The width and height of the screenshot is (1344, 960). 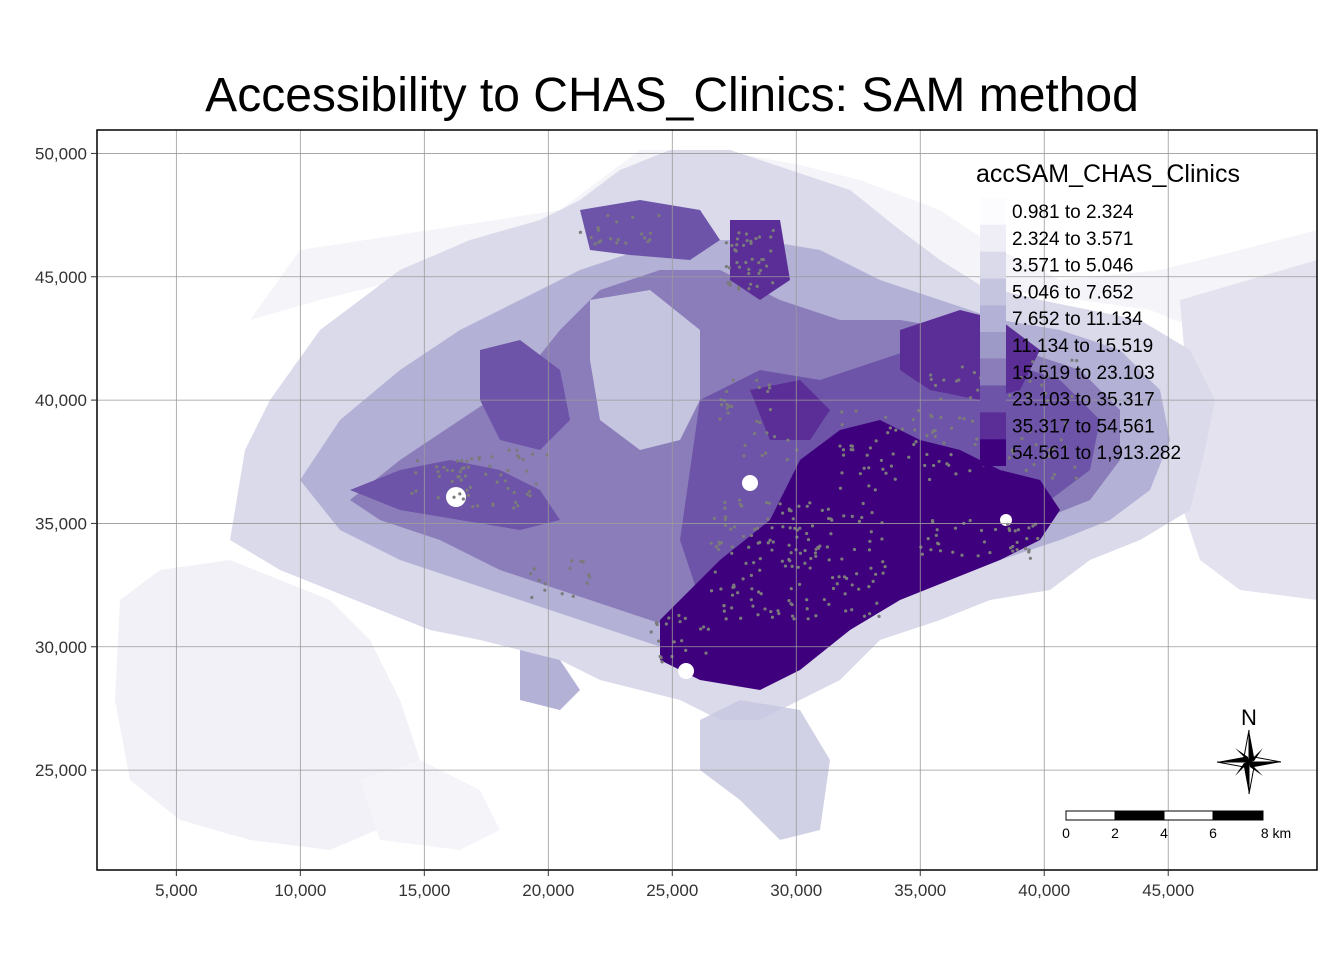 What do you see at coordinates (550, 680) in the screenshot?
I see `west-coast-islet` at bounding box center [550, 680].